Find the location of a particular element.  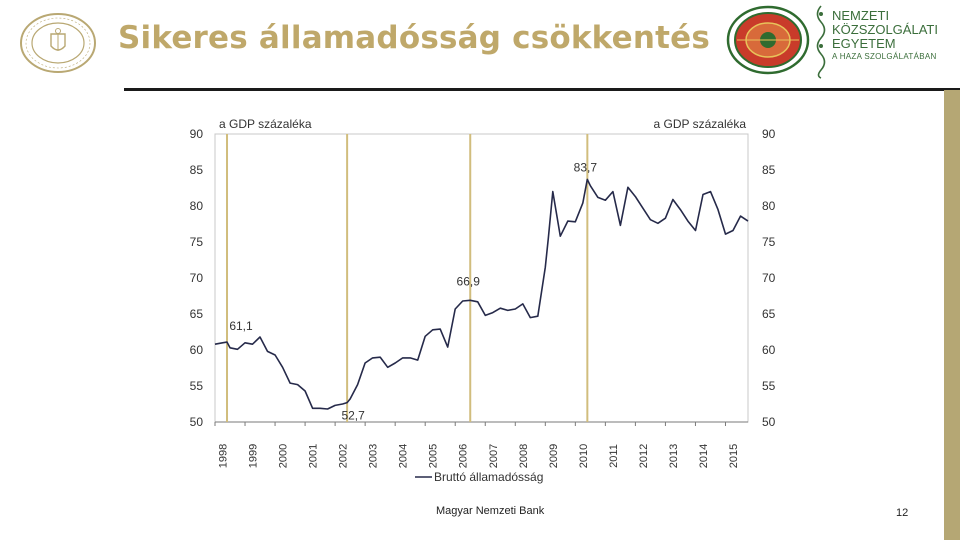

x-tick-label: 2006 is located at coordinates (464, 456).